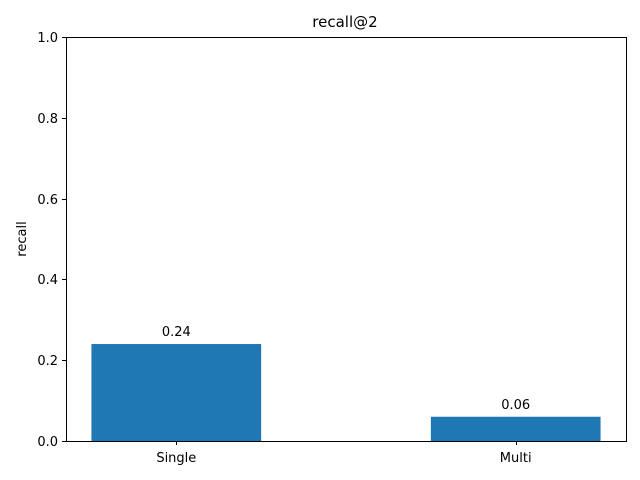 The height and width of the screenshot is (480, 640). Describe the element at coordinates (47, 280) in the screenshot. I see `y-tick-label: 0.4` at that location.